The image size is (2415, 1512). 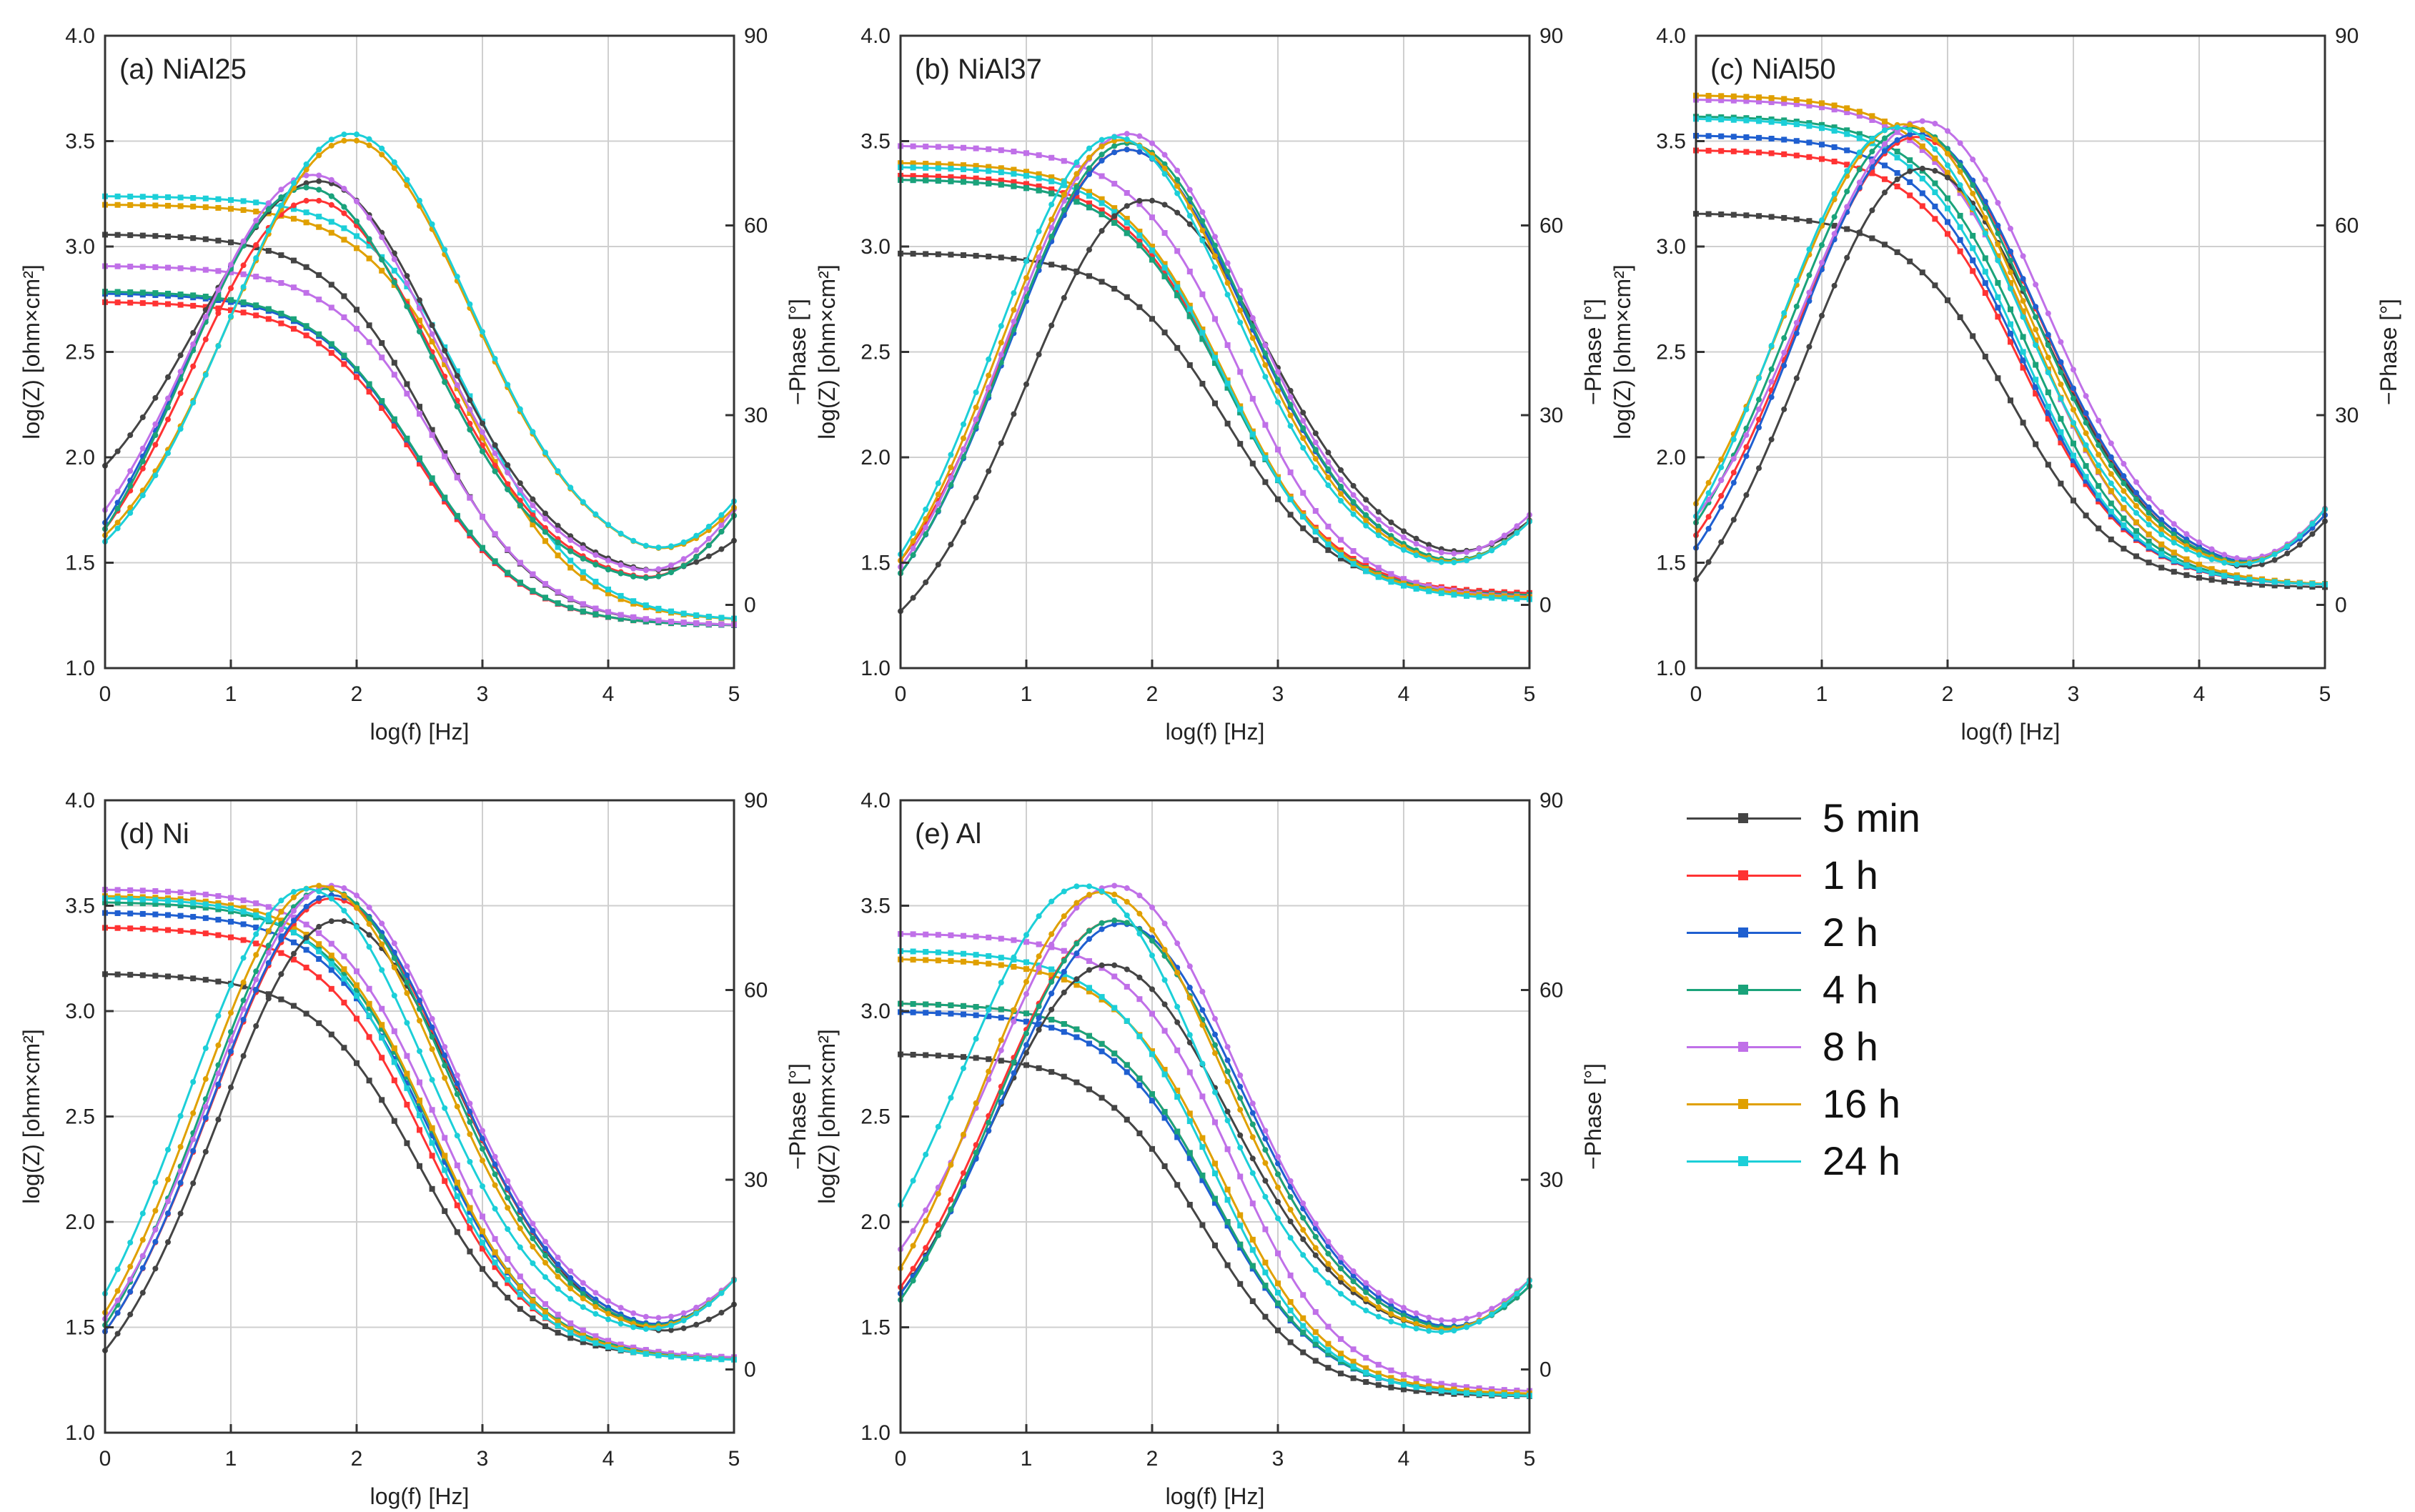 I want to click on y2-tick-label: 90, so click(x=756, y=36).